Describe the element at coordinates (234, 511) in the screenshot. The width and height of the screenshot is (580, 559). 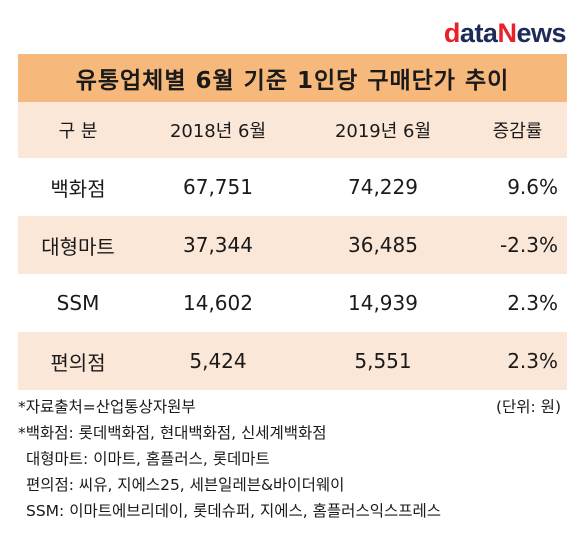
I see `ssm-note: SSM: 이마트에브리데이, 롯데슈퍼, 지에스, 홈플러스익스프레스` at that location.